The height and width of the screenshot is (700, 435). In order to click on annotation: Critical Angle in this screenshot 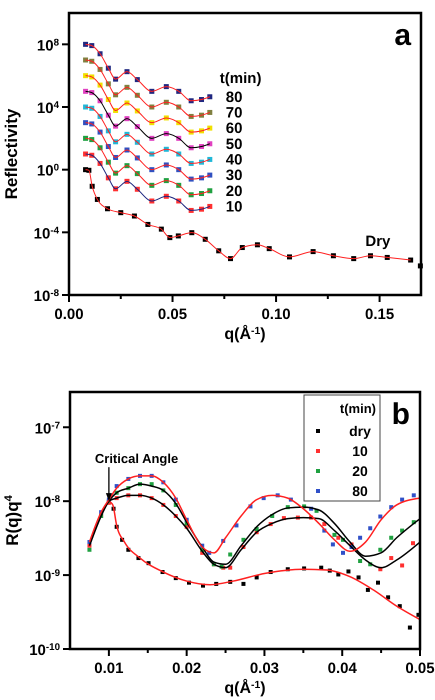, I will do `click(136, 458)`.